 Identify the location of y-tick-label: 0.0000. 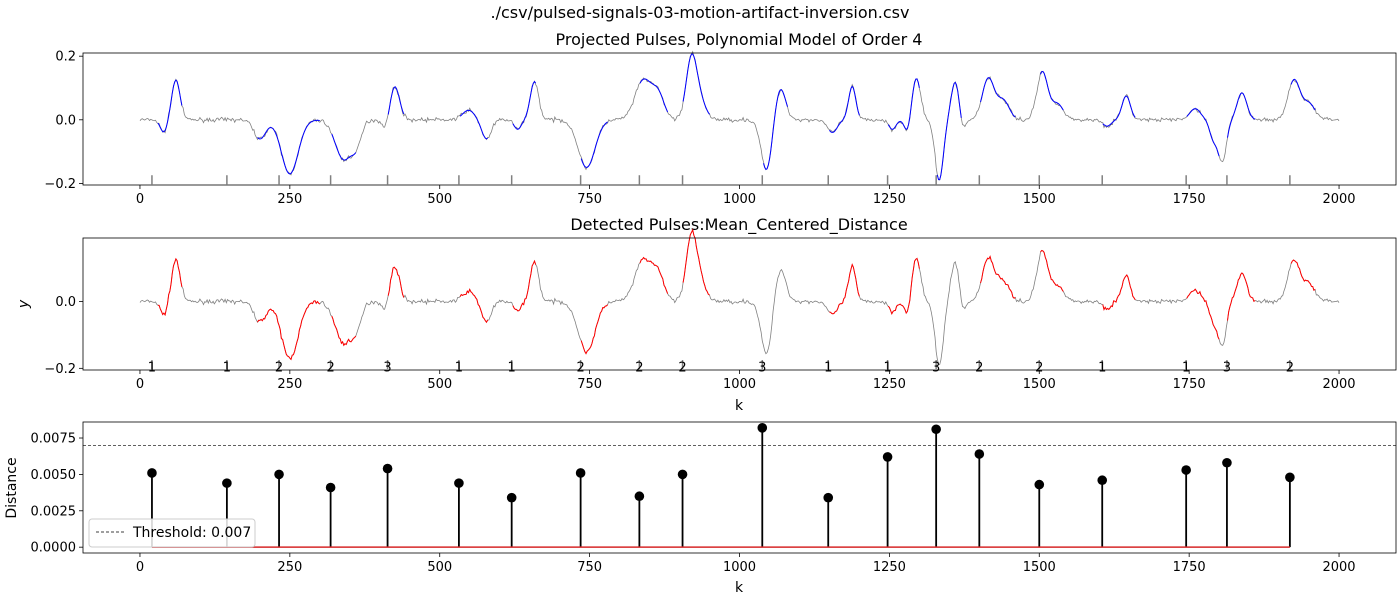
(54, 548).